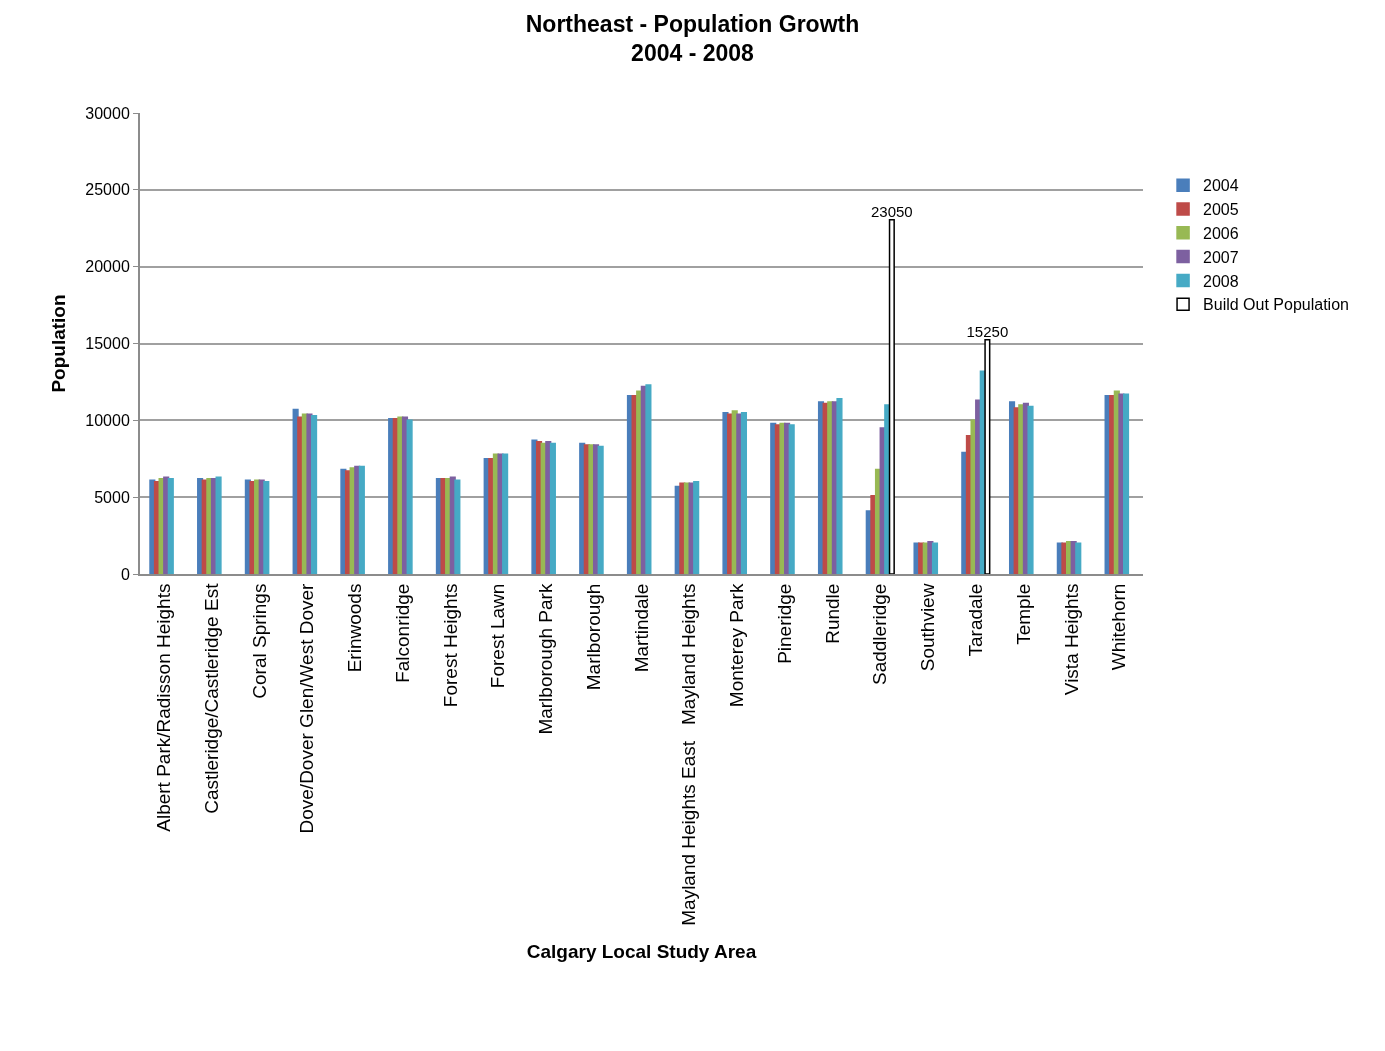 This screenshot has width=1385, height=1051. Describe the element at coordinates (784, 623) in the screenshot. I see `x-tick-label: Pineridge` at that location.